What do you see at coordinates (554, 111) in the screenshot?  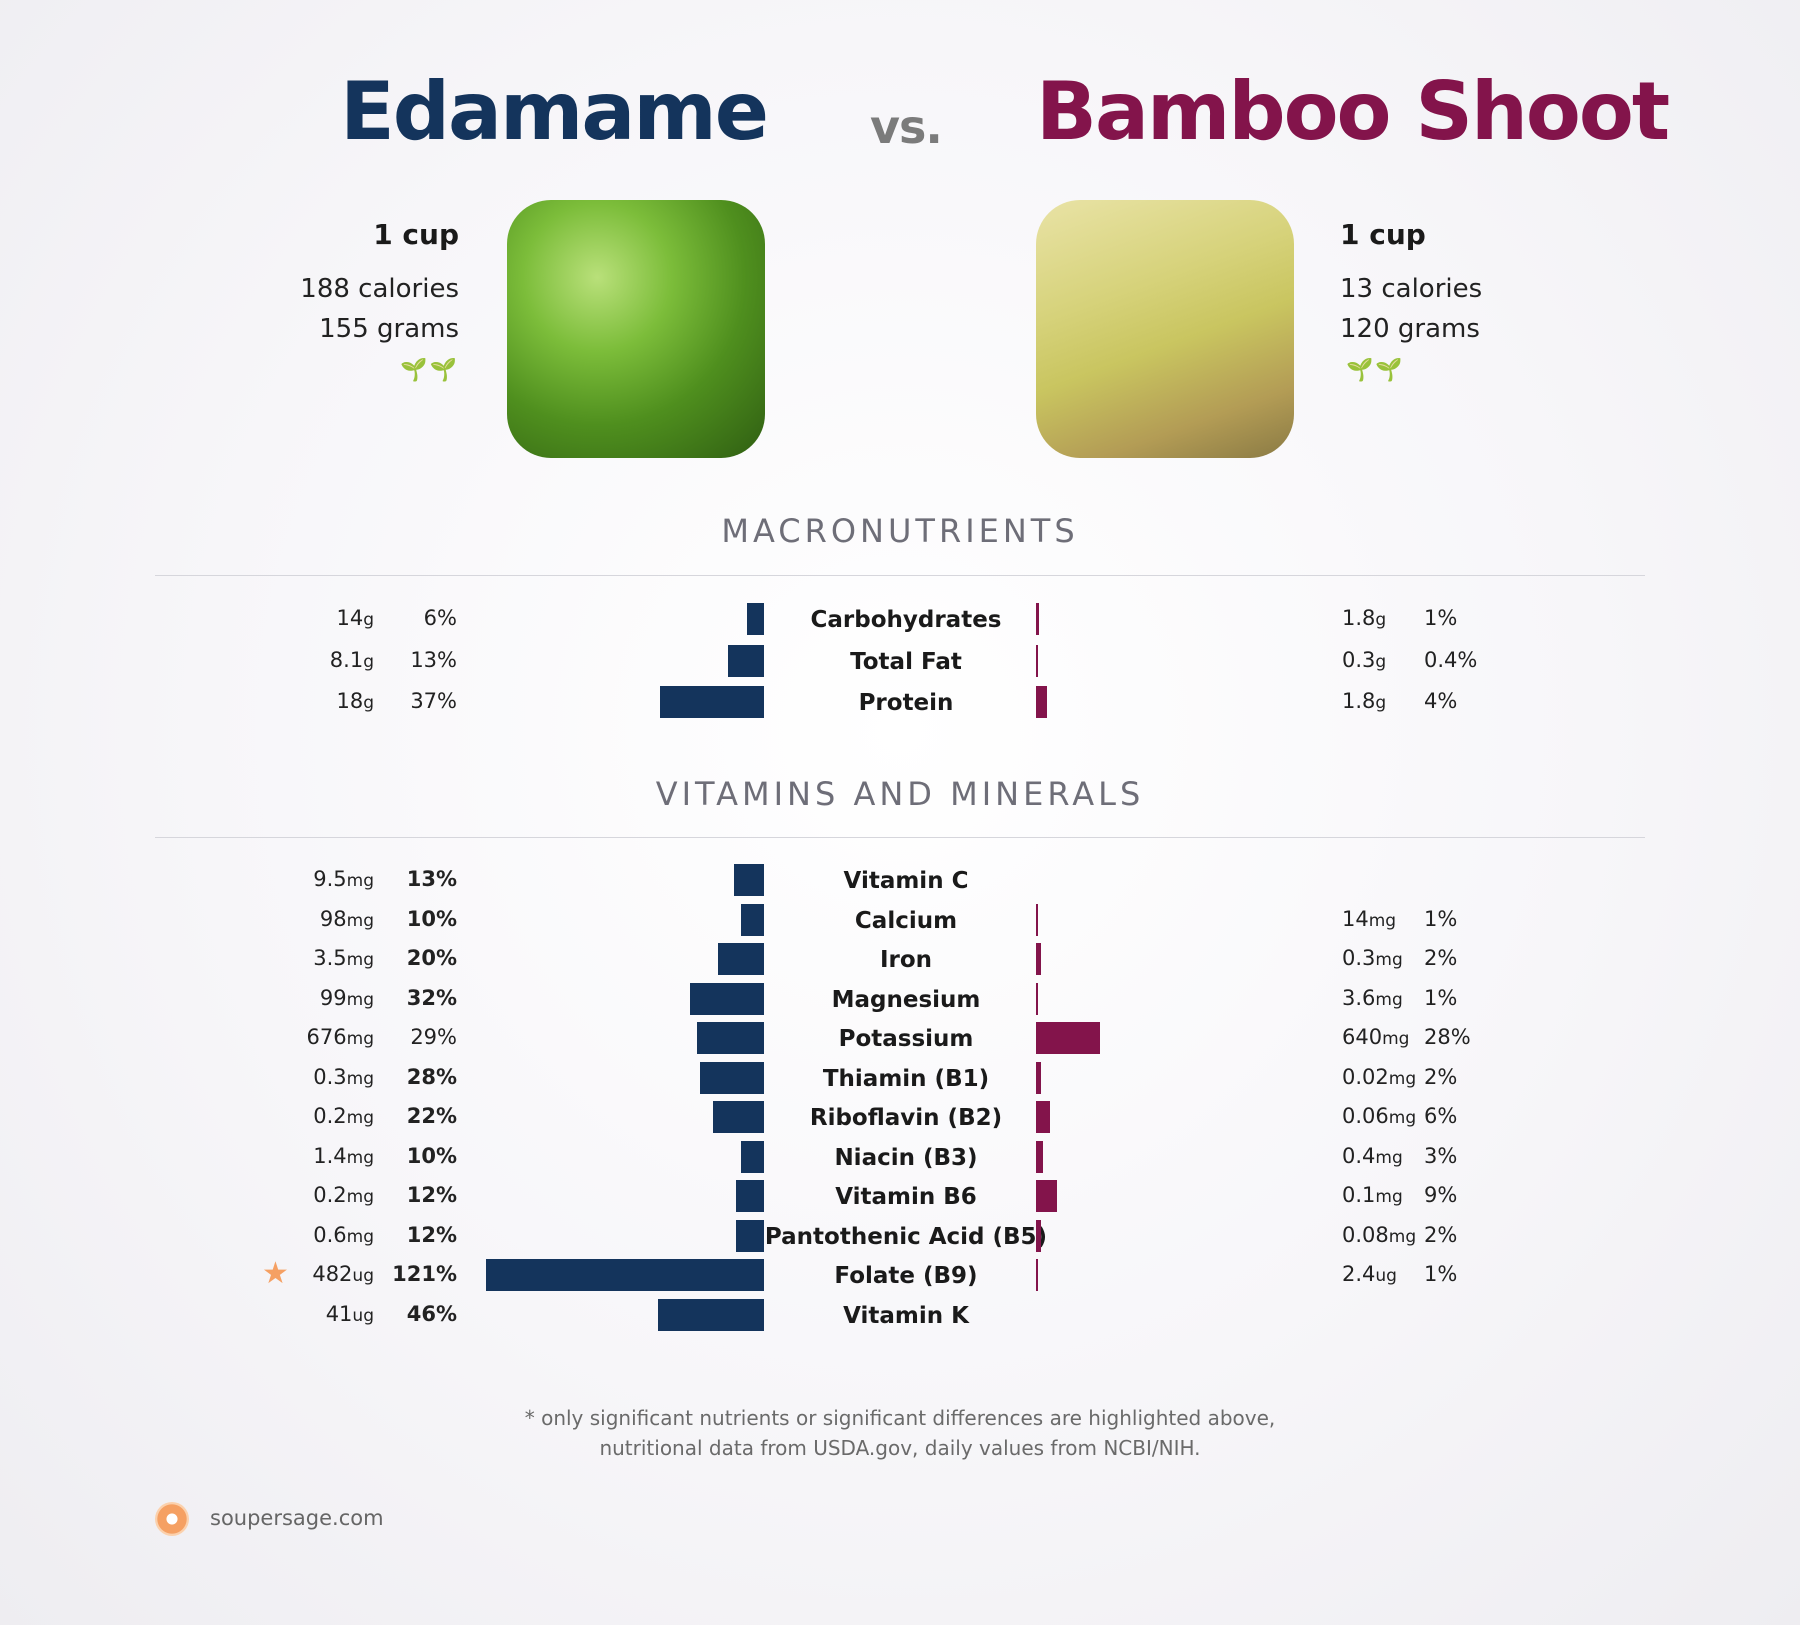 I see `food-a-title: Edamame` at bounding box center [554, 111].